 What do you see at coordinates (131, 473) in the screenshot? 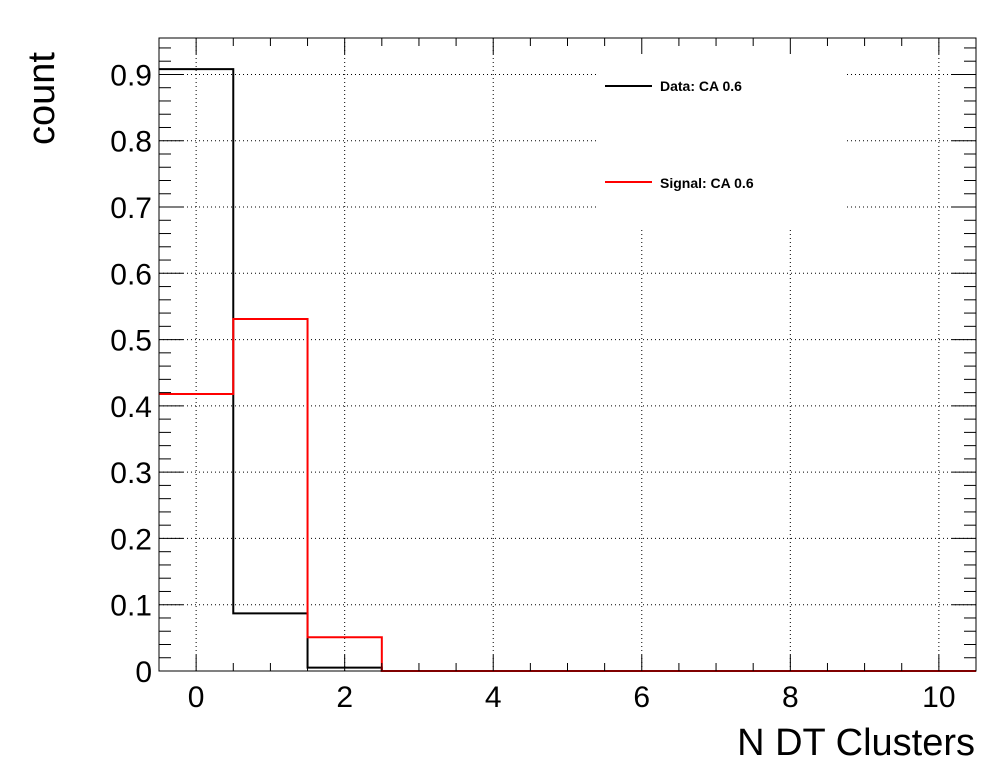
I see `y-tick-label: 0.3` at bounding box center [131, 473].